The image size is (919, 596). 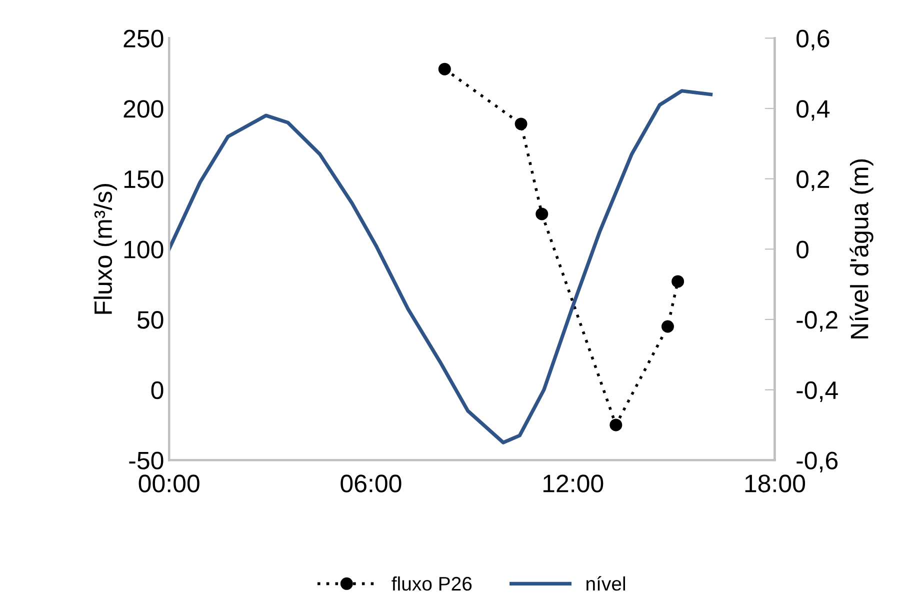 I want to click on y-tick-label: 50, so click(x=150, y=320).